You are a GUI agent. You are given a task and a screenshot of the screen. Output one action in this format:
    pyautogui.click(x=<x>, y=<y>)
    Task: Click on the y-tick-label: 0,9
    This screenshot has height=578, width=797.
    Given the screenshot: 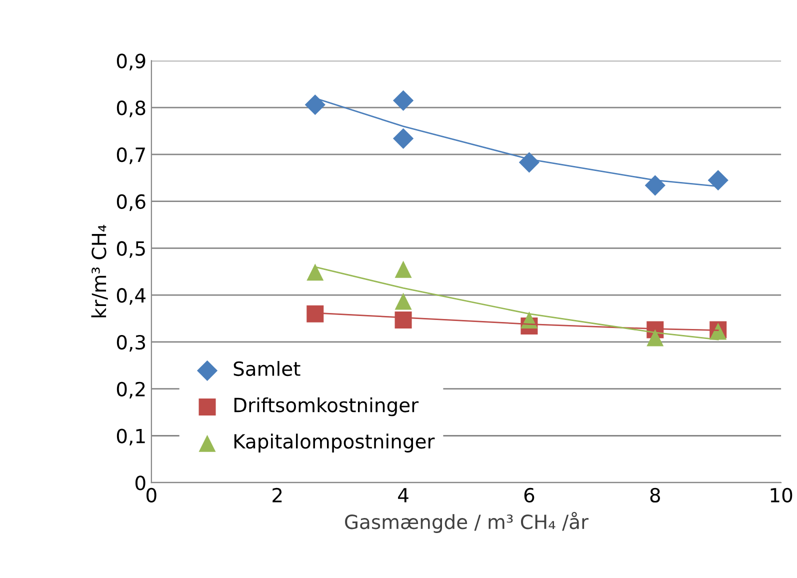 What is the action you would take?
    pyautogui.click(x=131, y=62)
    